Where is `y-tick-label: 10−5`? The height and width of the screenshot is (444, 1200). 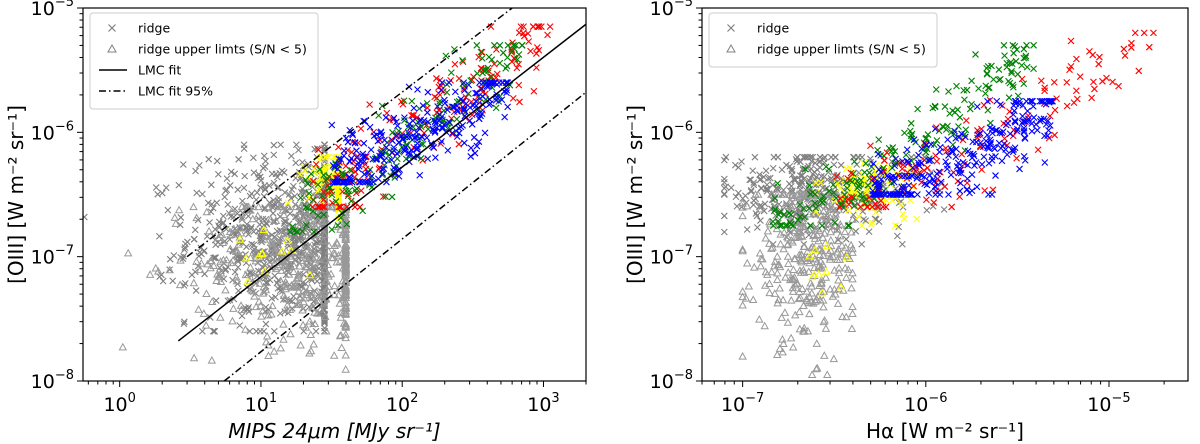 y-tick-label: 10−5 is located at coordinates (52, 10).